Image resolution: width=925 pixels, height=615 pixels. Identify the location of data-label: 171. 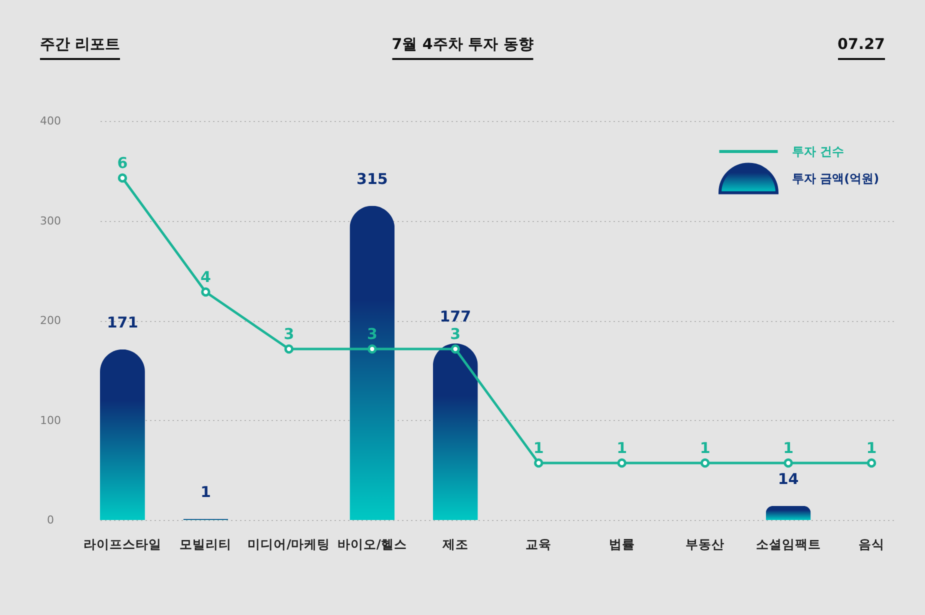
(122, 322).